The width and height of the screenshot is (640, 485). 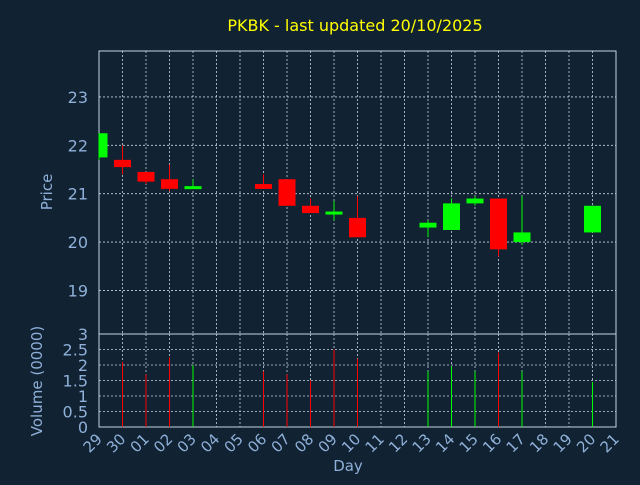 What do you see at coordinates (163, 443) in the screenshot?
I see `x-tick-label: 02` at bounding box center [163, 443].